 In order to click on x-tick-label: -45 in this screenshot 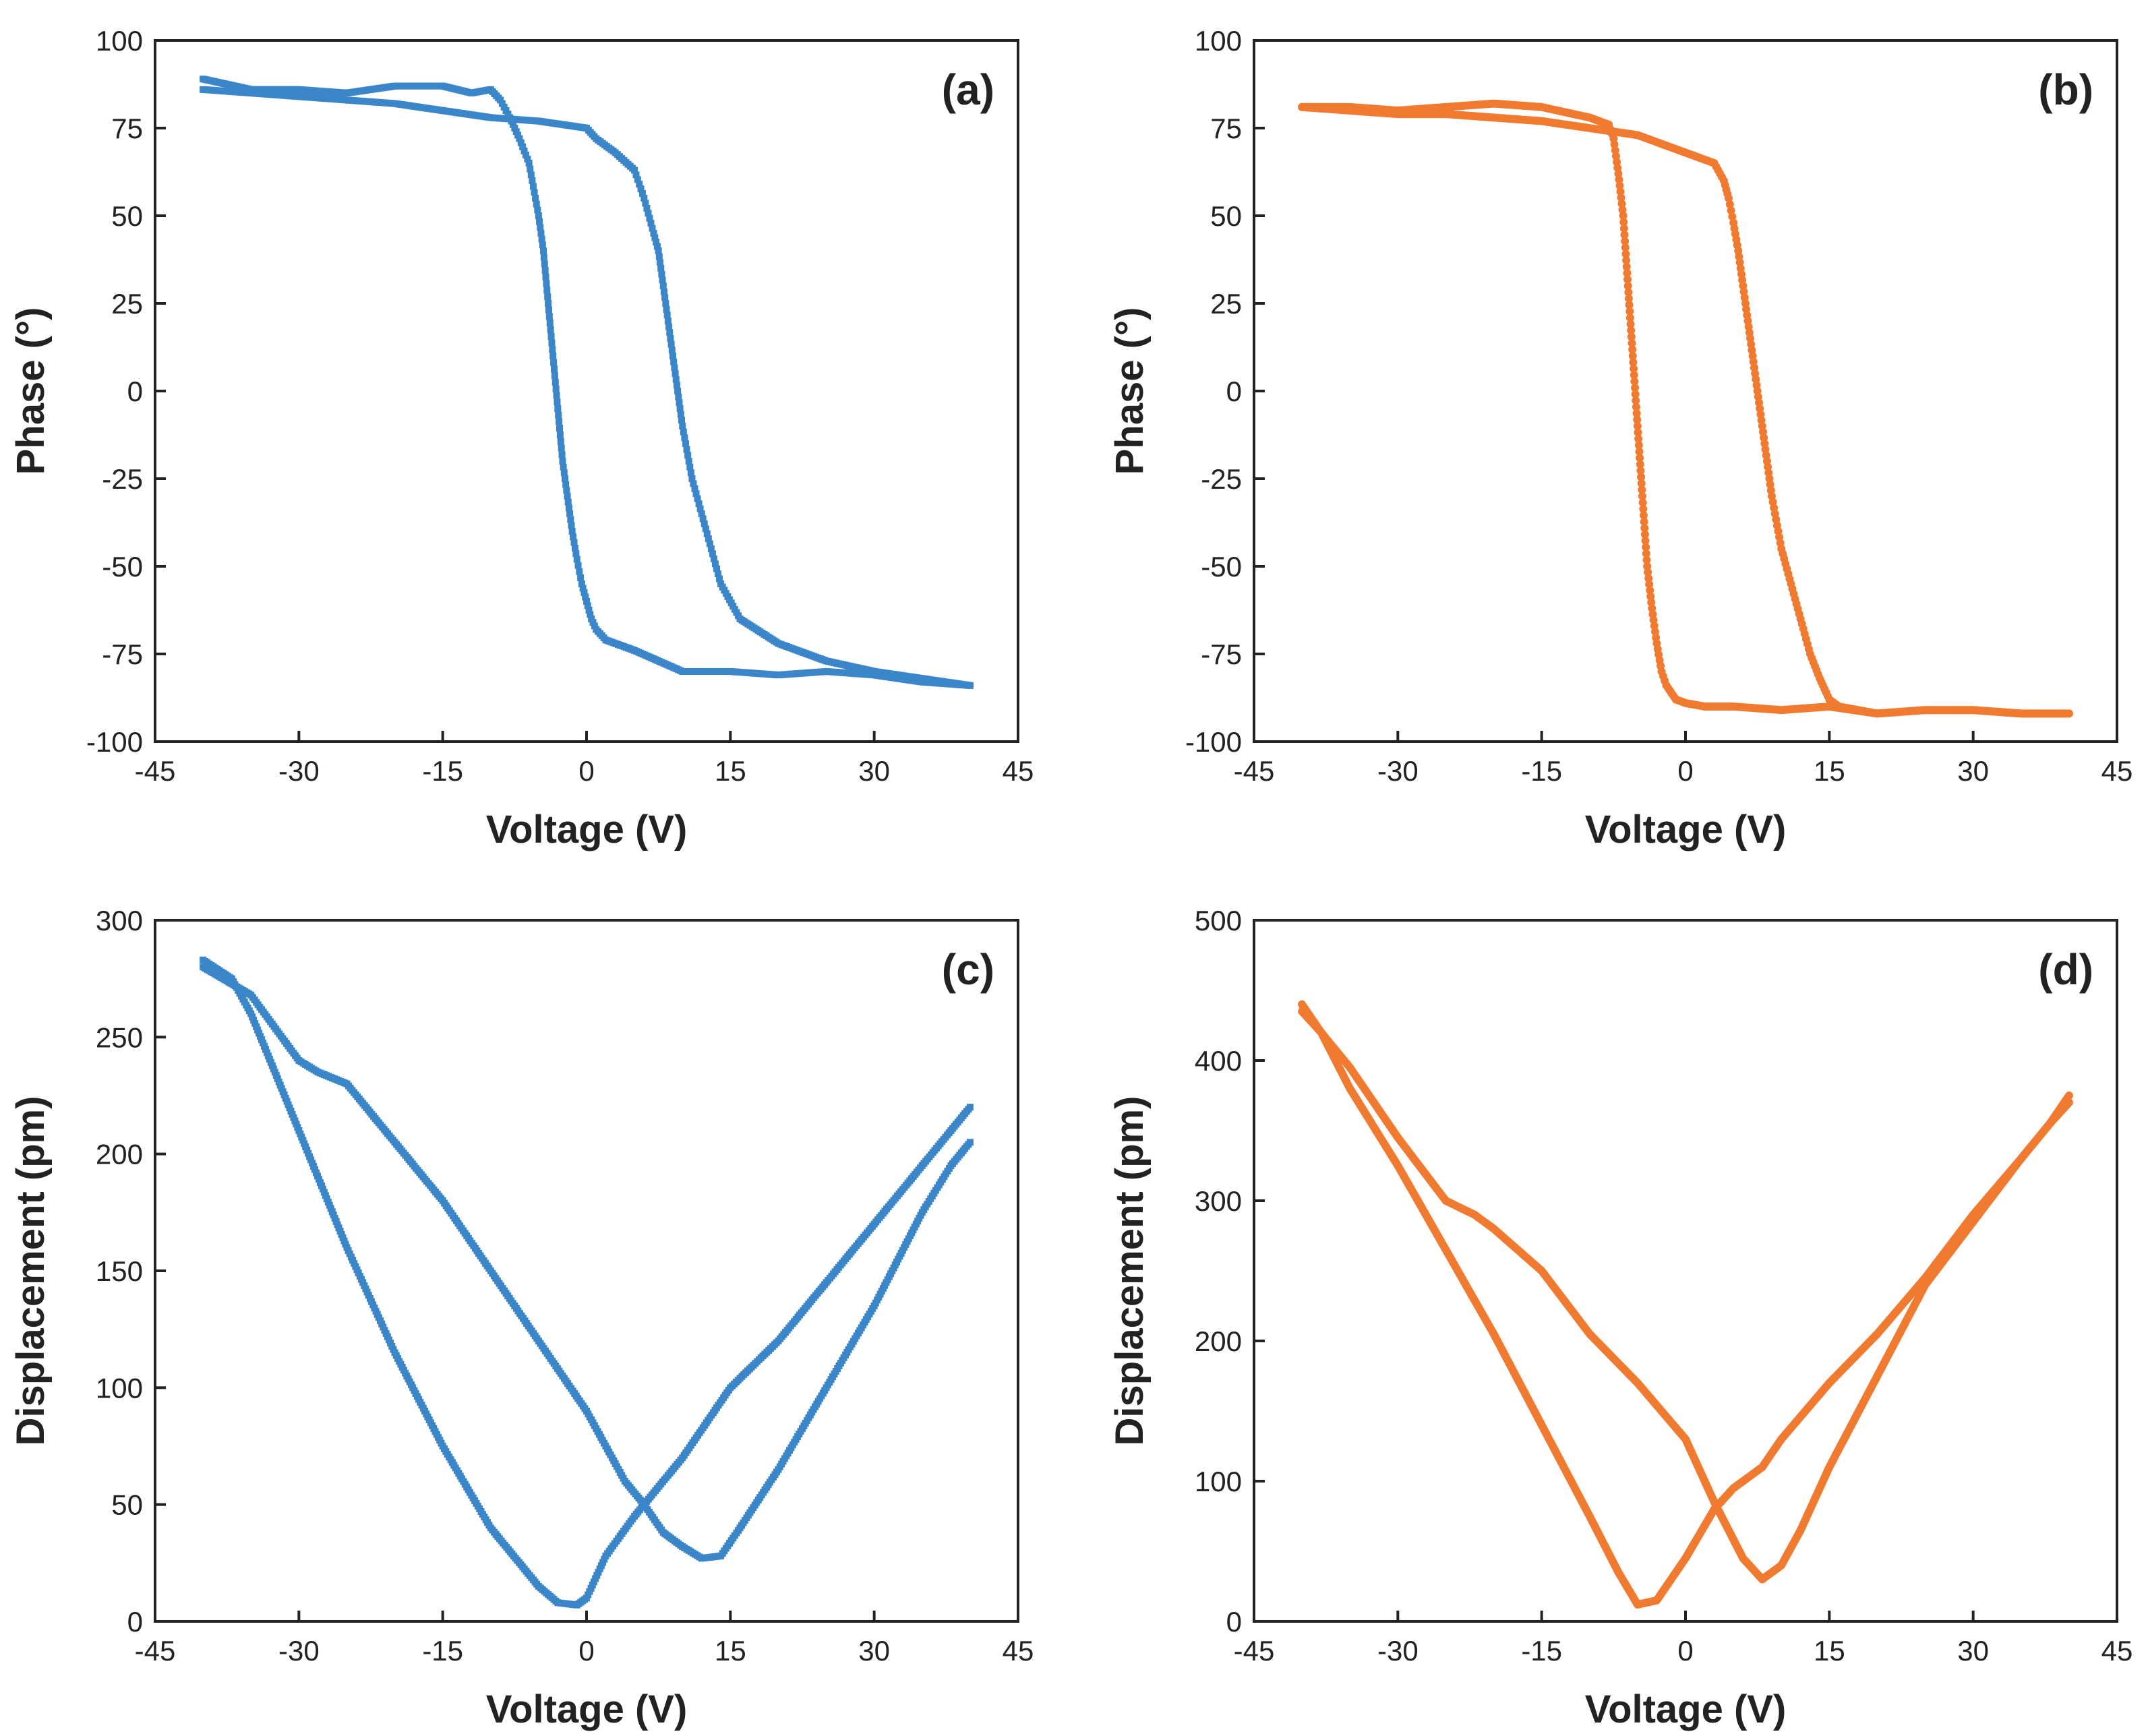, I will do `click(156, 1651)`.